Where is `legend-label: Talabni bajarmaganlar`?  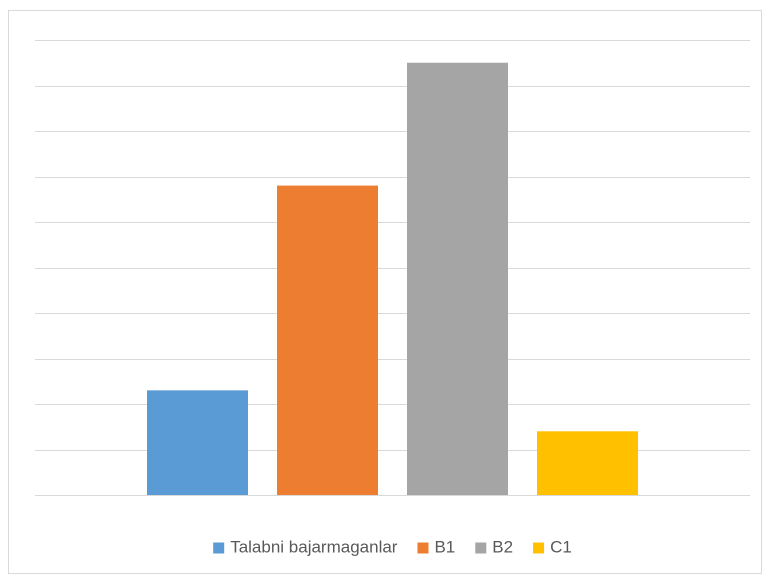
legend-label: Talabni bajarmaganlar is located at coordinates (314, 546).